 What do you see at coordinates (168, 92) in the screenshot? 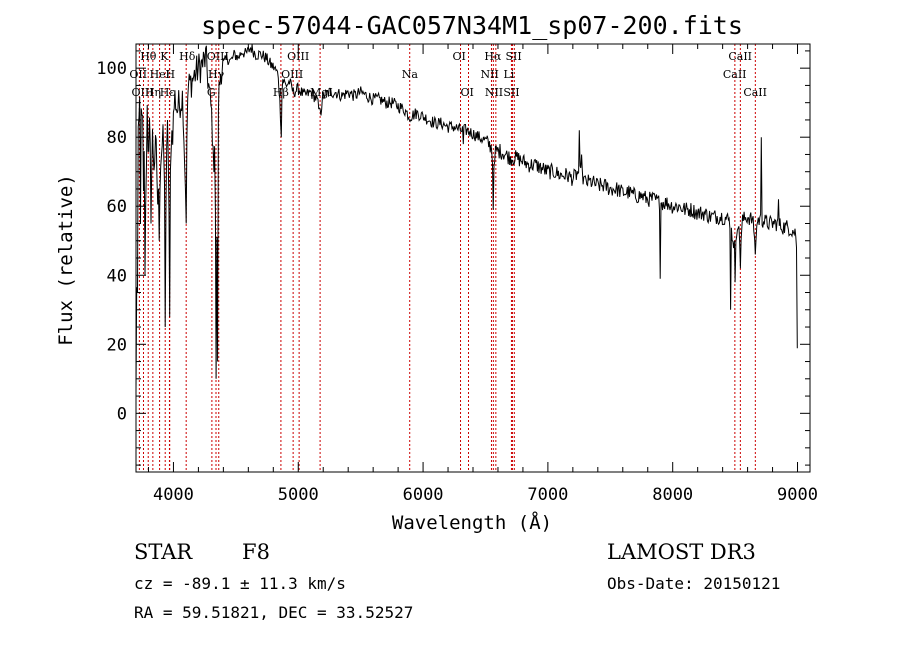
I see `line-label-20: Hε` at bounding box center [168, 92].